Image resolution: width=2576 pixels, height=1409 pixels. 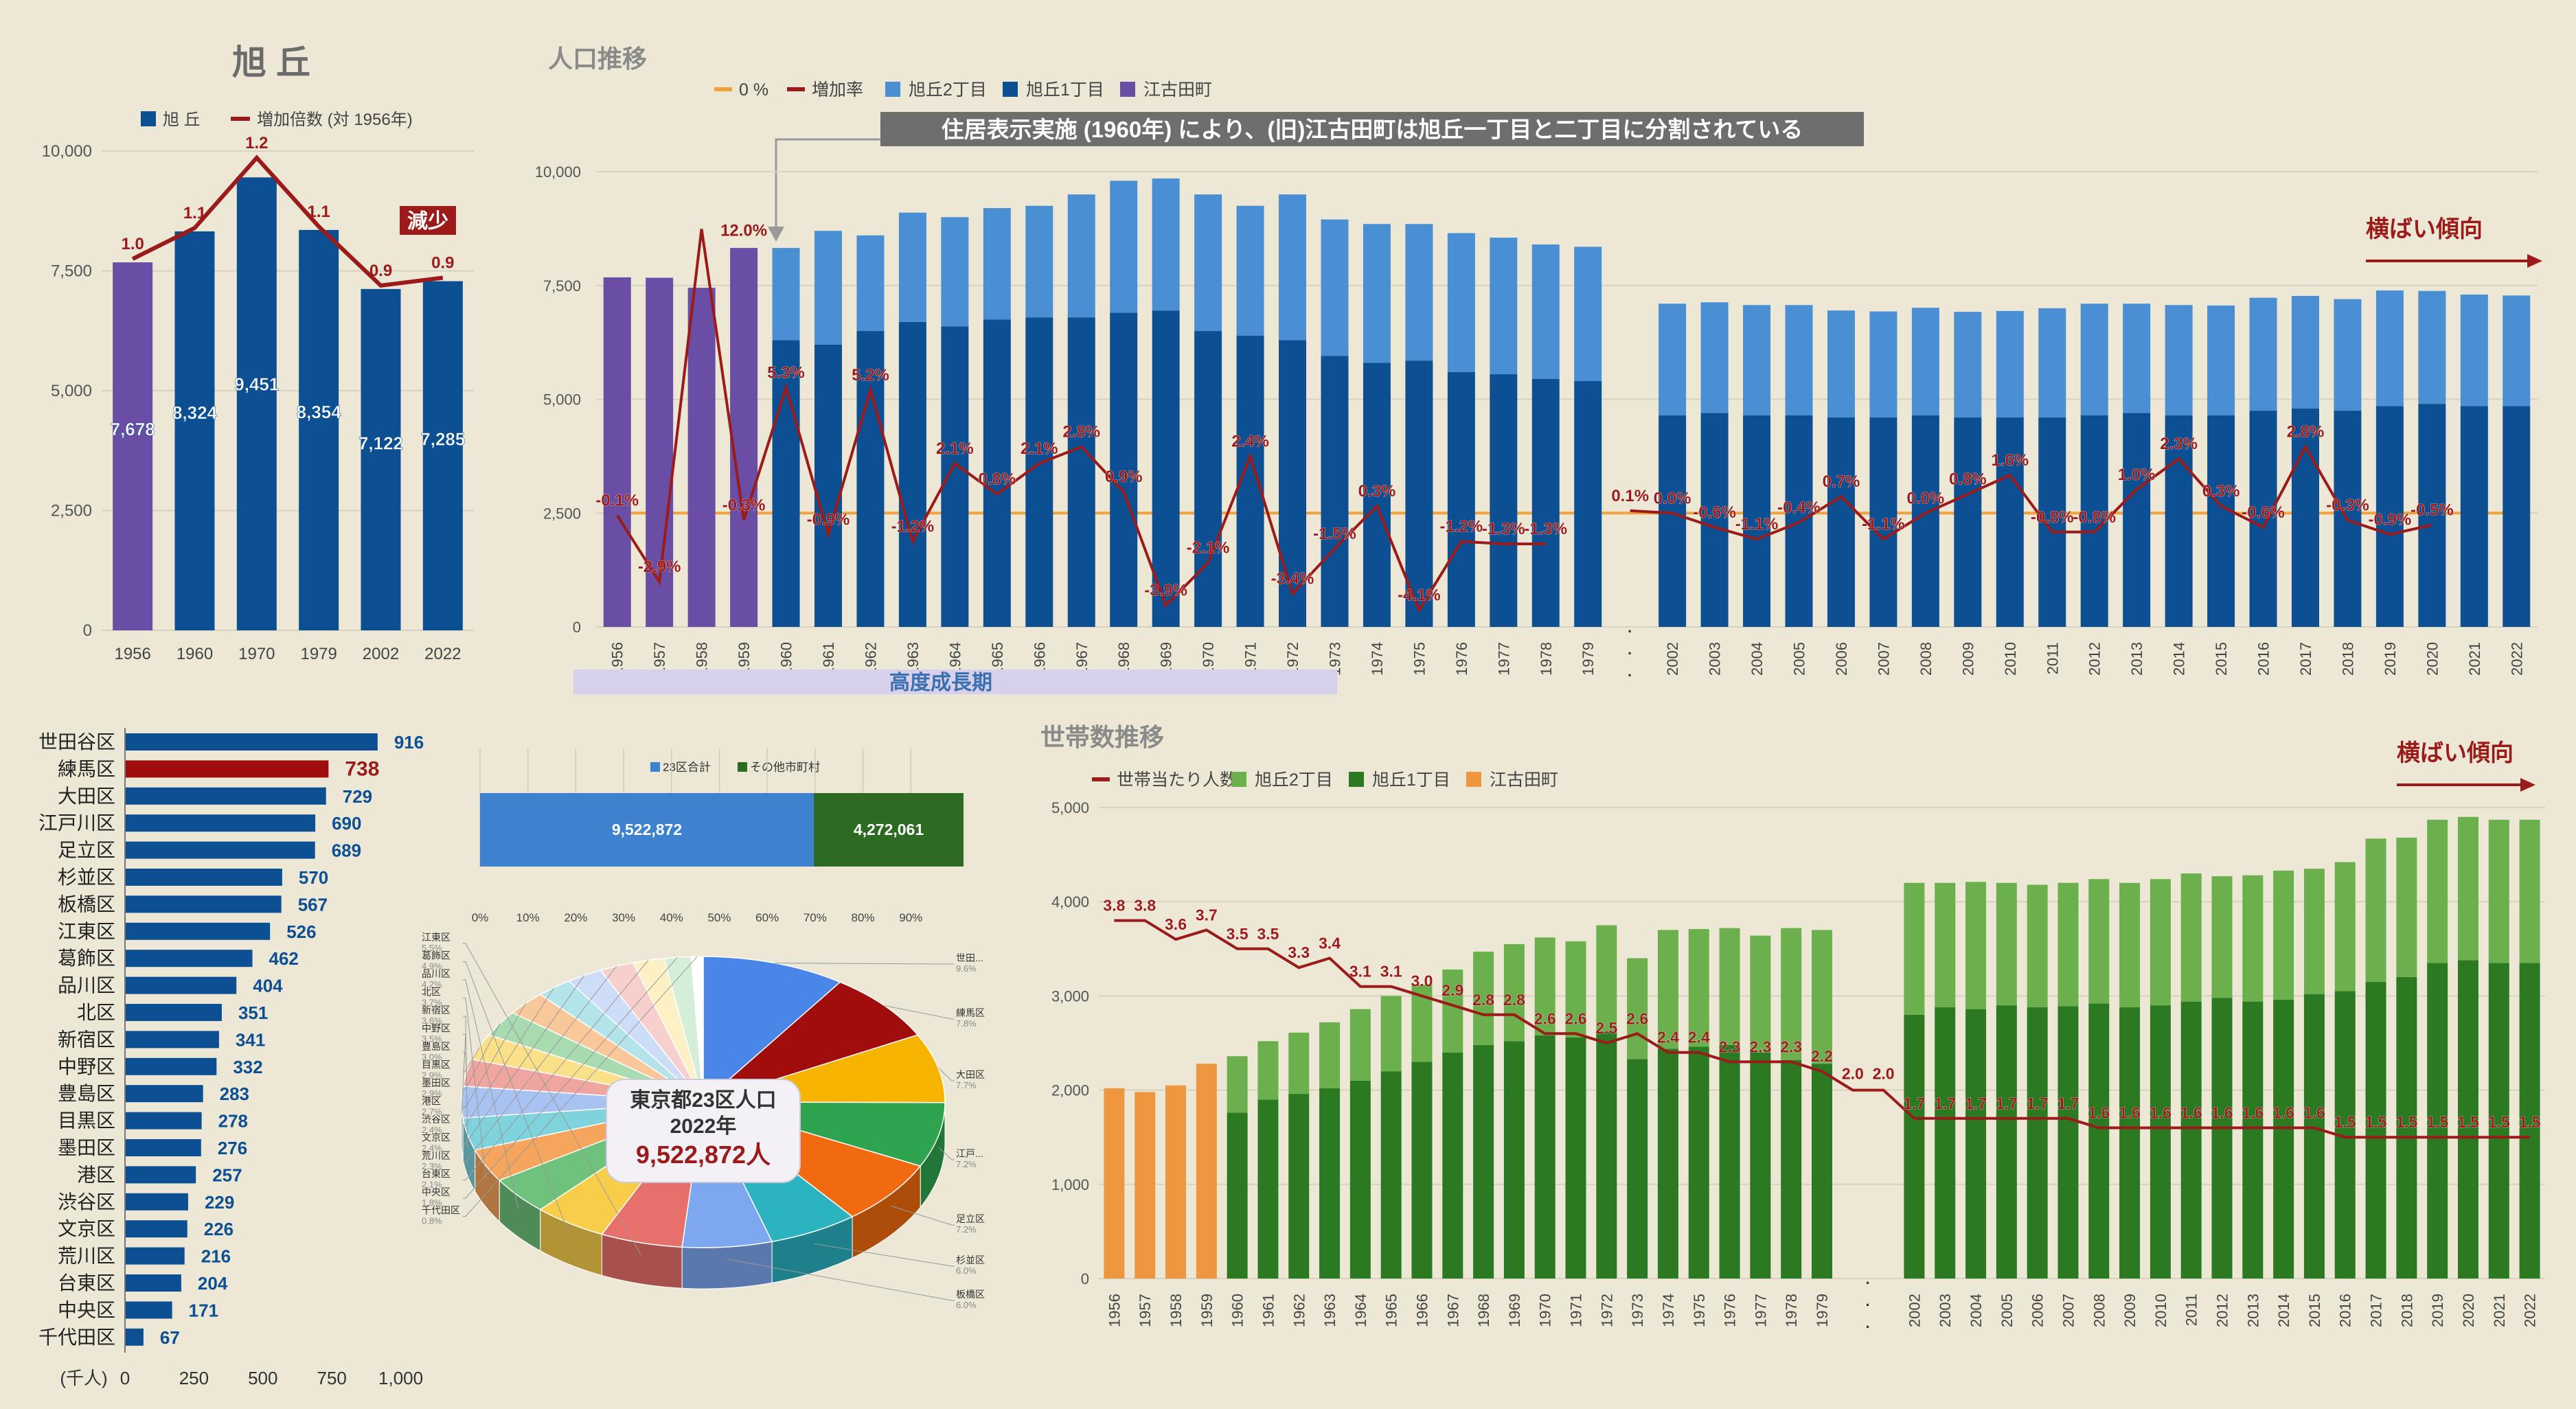 What do you see at coordinates (970, 1012) in the screenshot?
I see `pie-slice-name: 練馬区` at bounding box center [970, 1012].